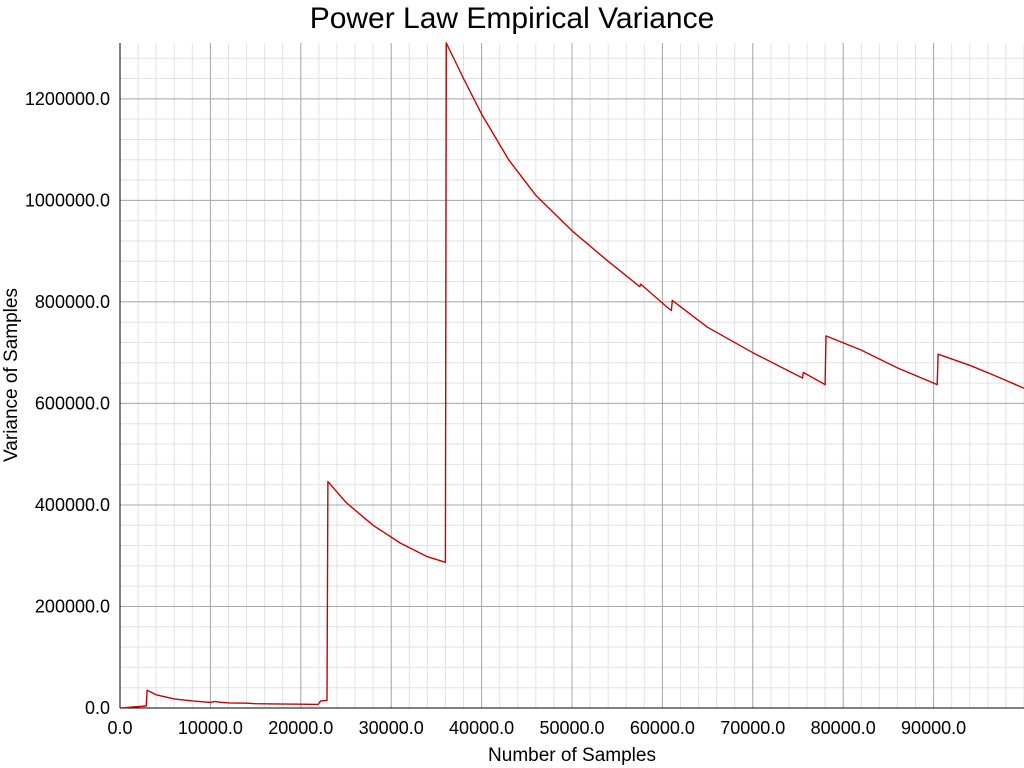 The image size is (1024, 768). What do you see at coordinates (843, 728) in the screenshot?
I see `x-tick-label: 80000.0` at bounding box center [843, 728].